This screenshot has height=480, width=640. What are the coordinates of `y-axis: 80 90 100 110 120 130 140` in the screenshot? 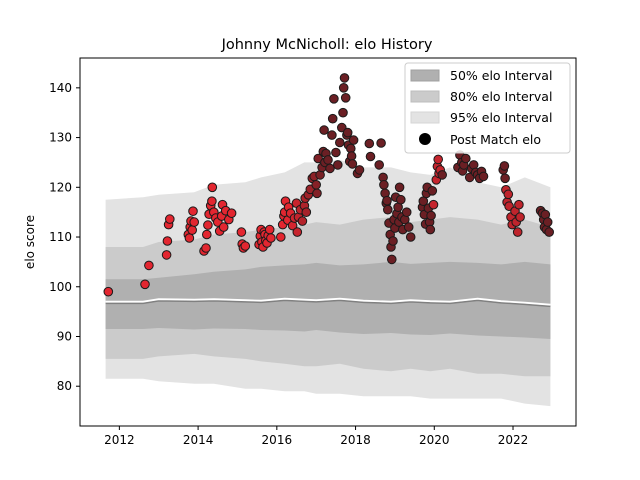 It's located at (64, 237).